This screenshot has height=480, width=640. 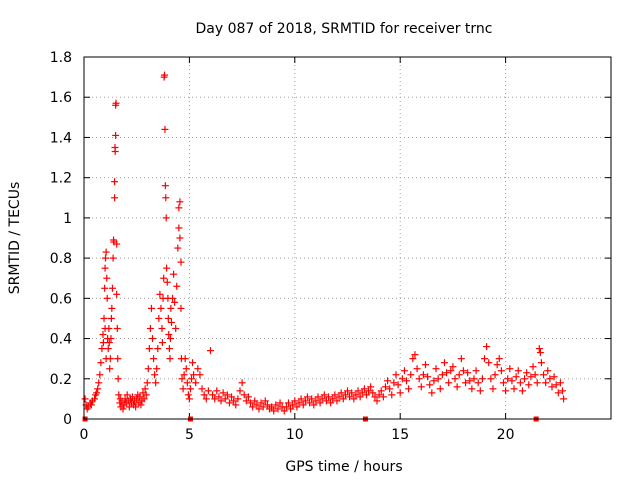 I want to click on y-tick-label: 0, so click(x=67, y=420).